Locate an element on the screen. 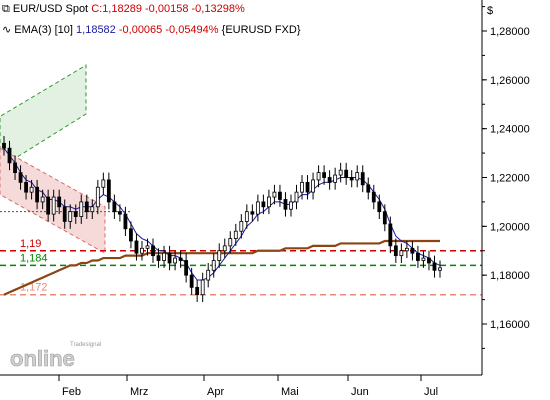  x-tick-label: Jul is located at coordinates (431, 392).